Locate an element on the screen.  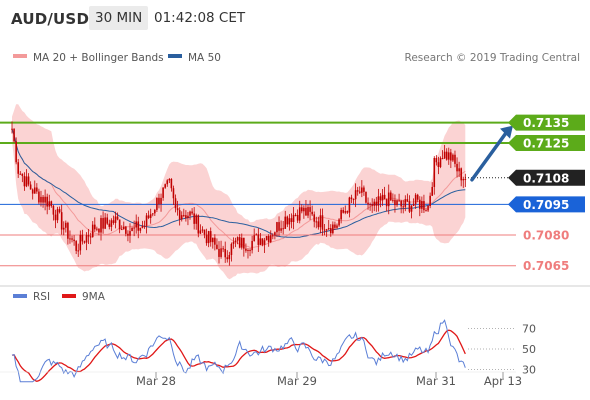
x-tick-label: Mar 29 is located at coordinates (297, 381).